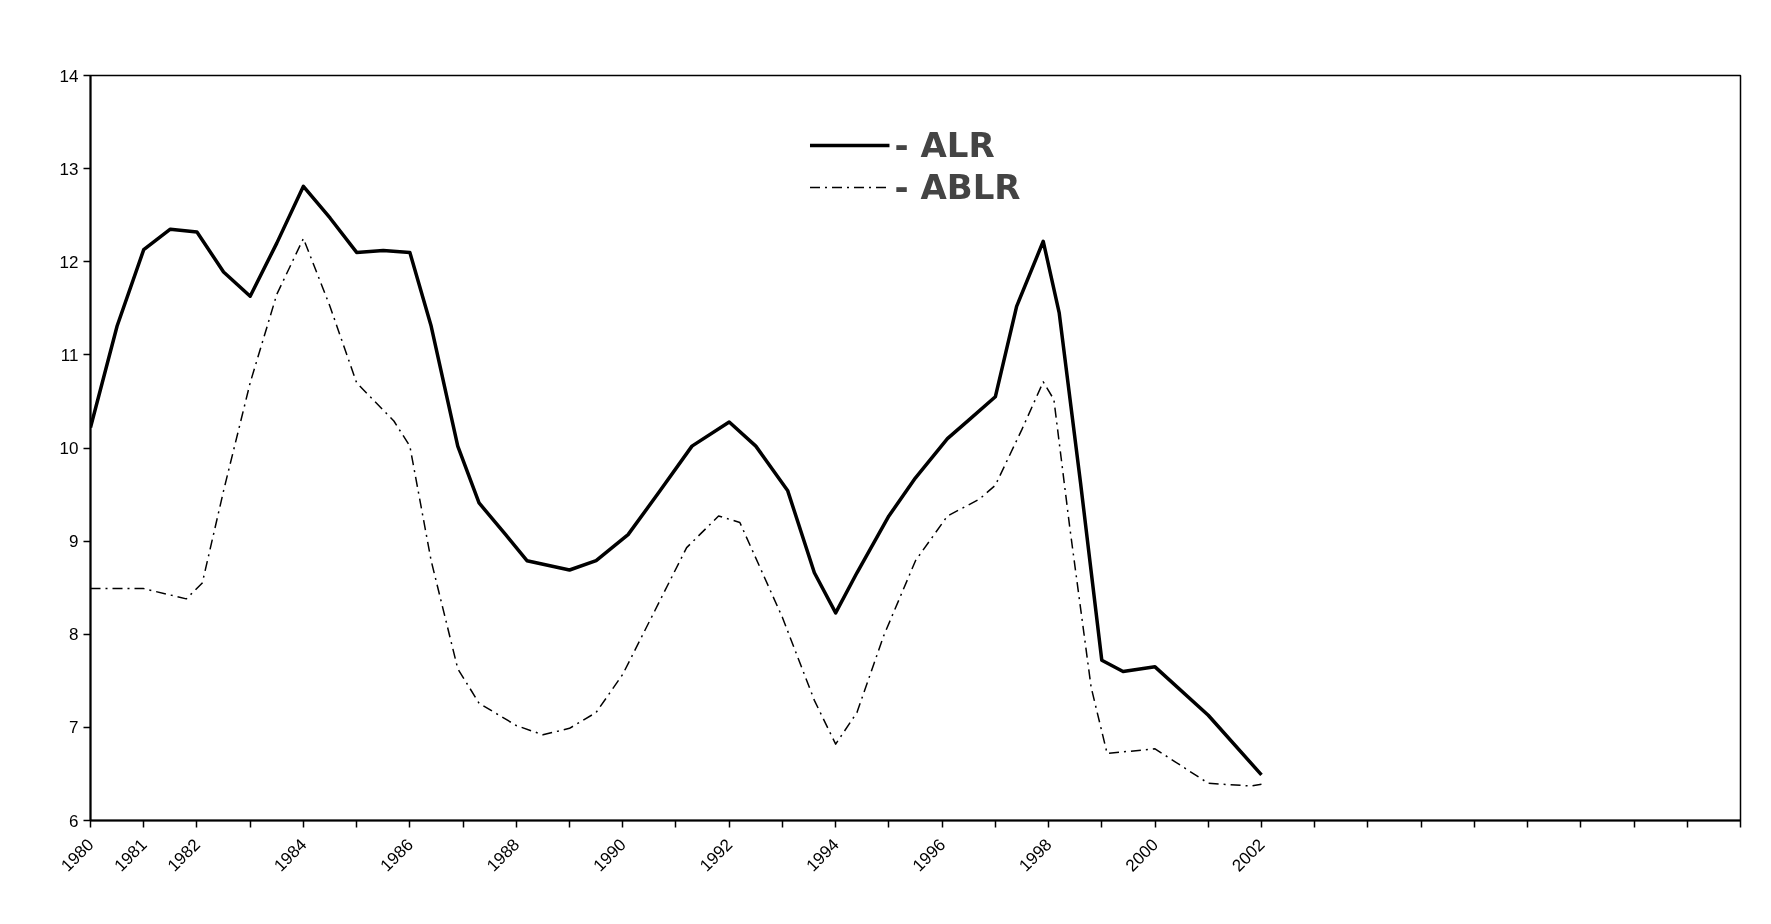 The height and width of the screenshot is (924, 1771). I want to click on y-tick-label: 7, so click(74, 728).